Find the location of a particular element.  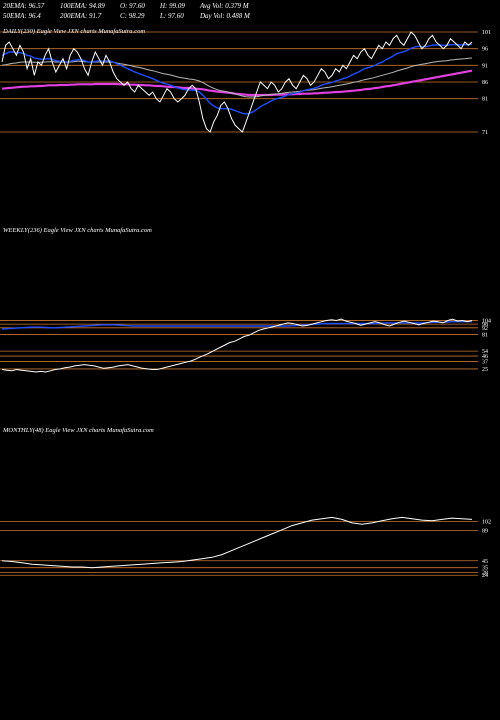

y-tick-label: 35 is located at coordinates (485, 569).